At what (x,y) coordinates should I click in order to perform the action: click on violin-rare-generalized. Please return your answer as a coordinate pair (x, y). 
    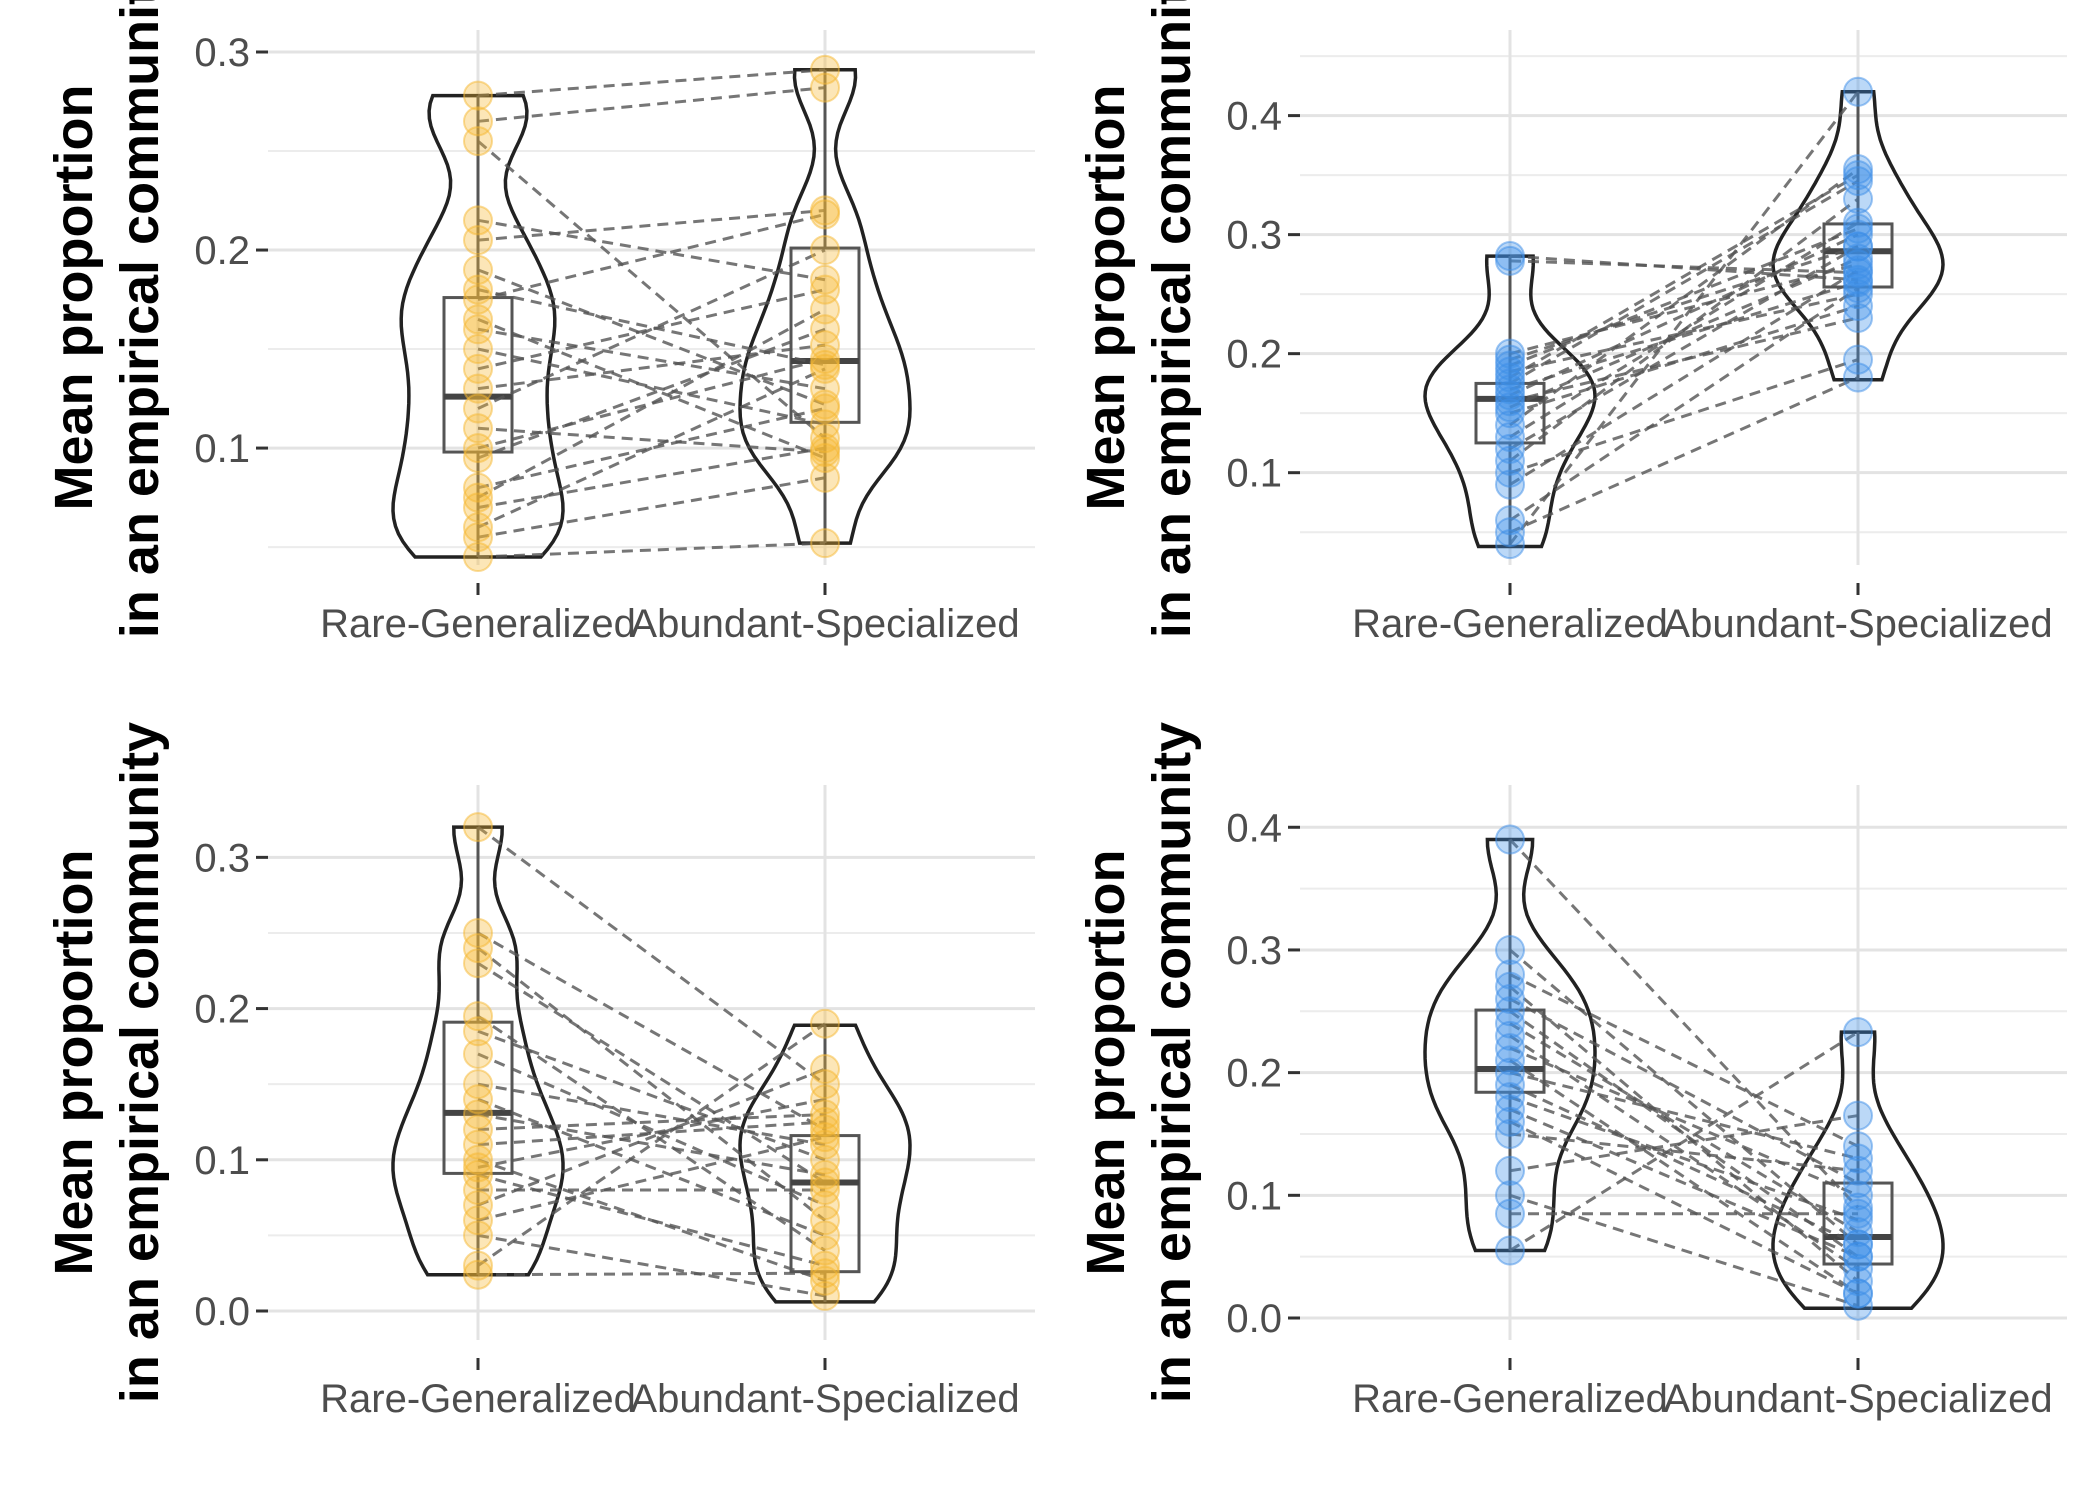
    Looking at the image, I should click on (478, 1051).